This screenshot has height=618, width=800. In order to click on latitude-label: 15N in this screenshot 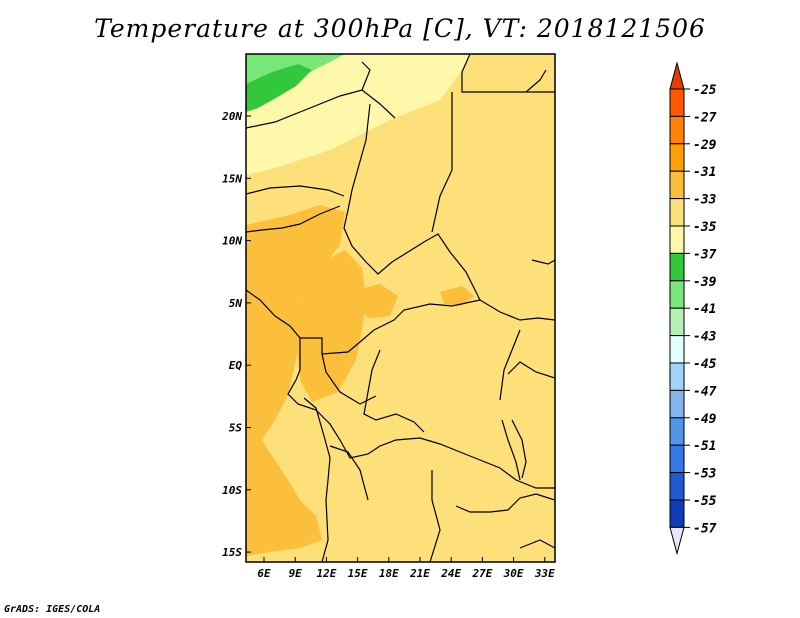, I will do `click(232, 178)`.